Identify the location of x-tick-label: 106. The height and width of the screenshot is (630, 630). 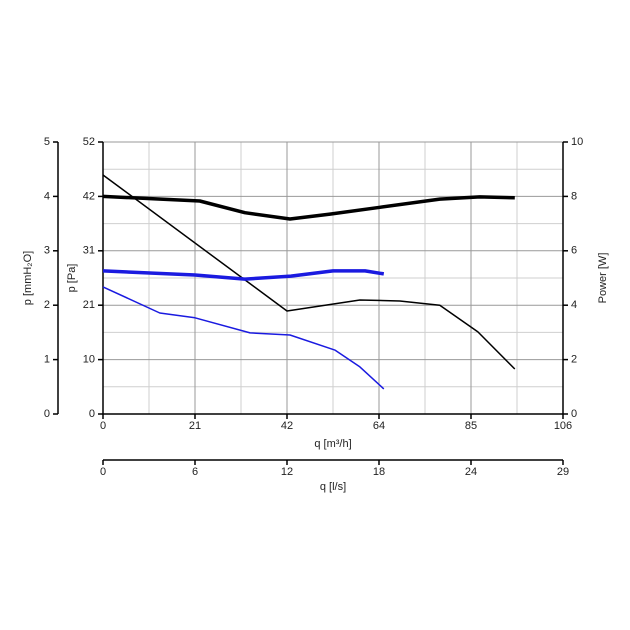
(563, 426).